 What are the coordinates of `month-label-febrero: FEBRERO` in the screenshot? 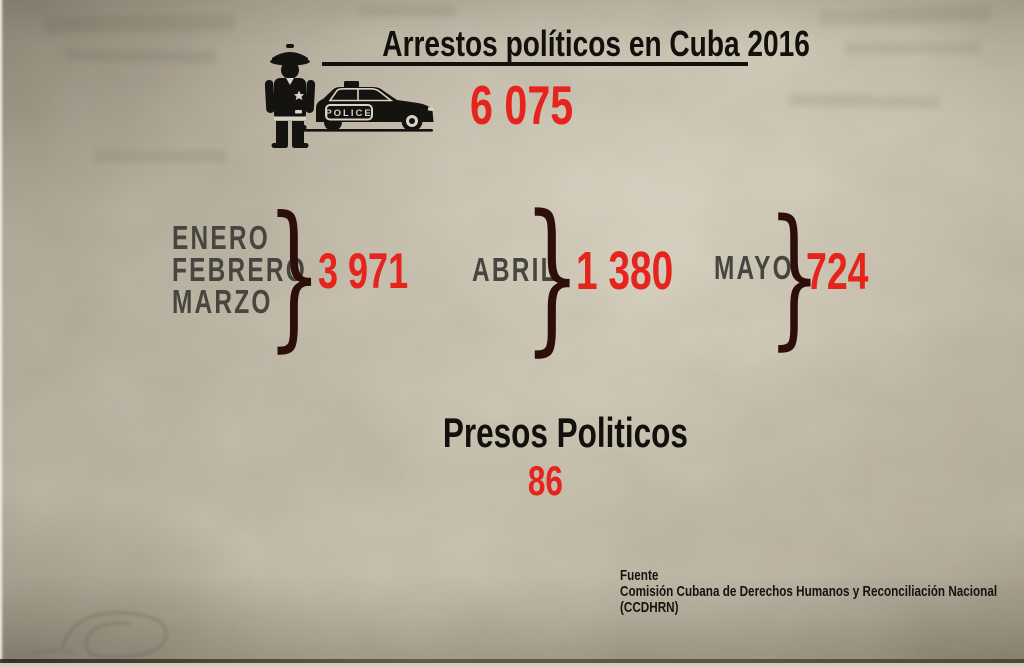 It's located at (239, 269).